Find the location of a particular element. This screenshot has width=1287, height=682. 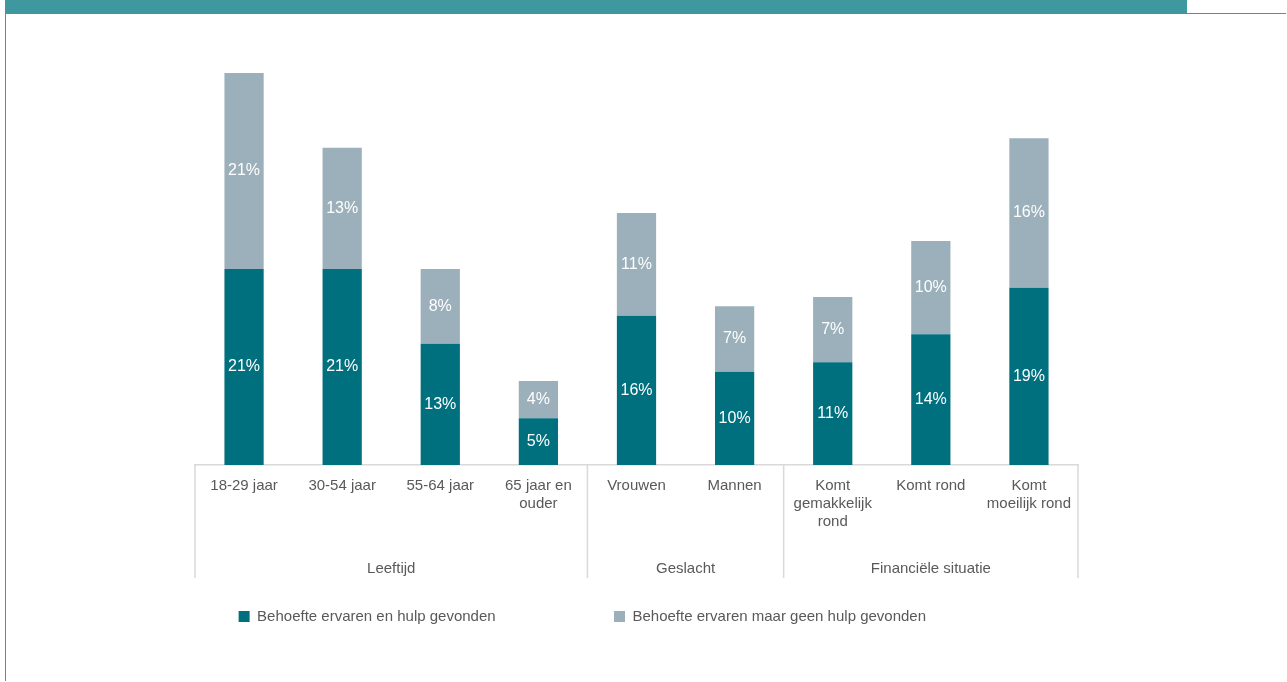

data-label: 8% is located at coordinates (440, 305).